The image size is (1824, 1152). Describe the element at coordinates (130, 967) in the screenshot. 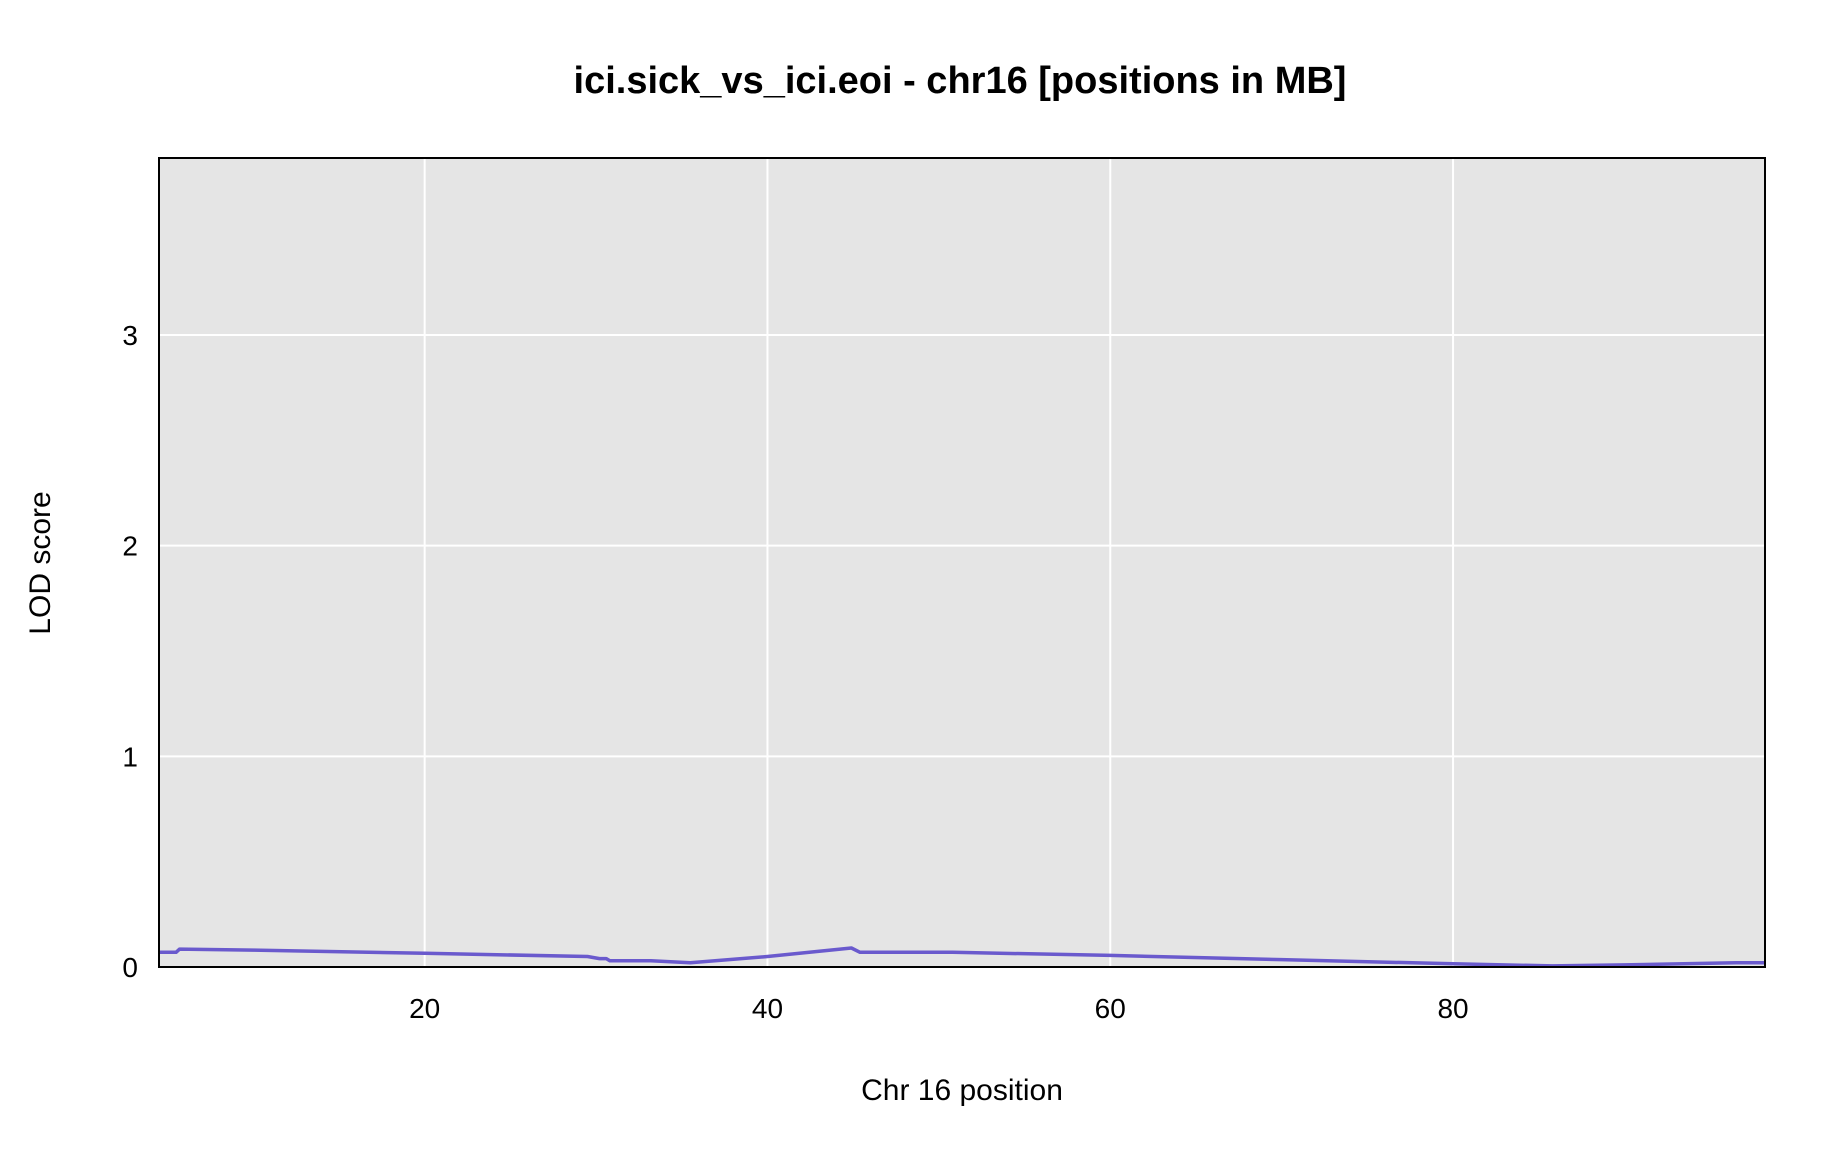

I see `y-tick-label: 0` at that location.